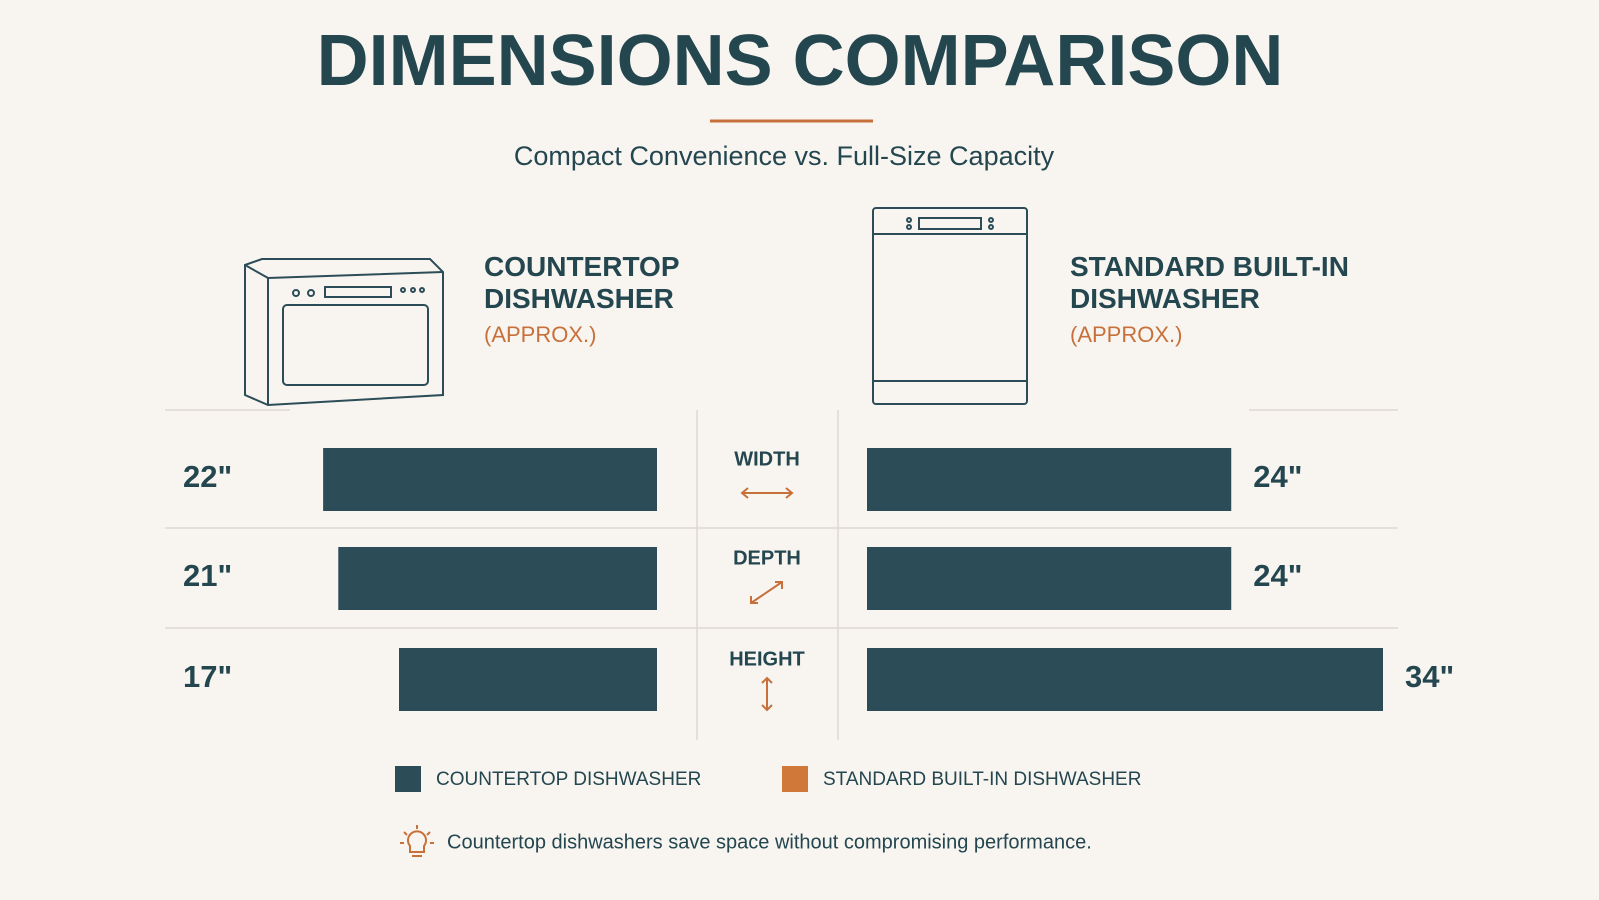  Describe the element at coordinates (1209, 282) in the screenshot. I see `panel-heading: STANDARD BUILT-IN DISHWASHER` at that location.